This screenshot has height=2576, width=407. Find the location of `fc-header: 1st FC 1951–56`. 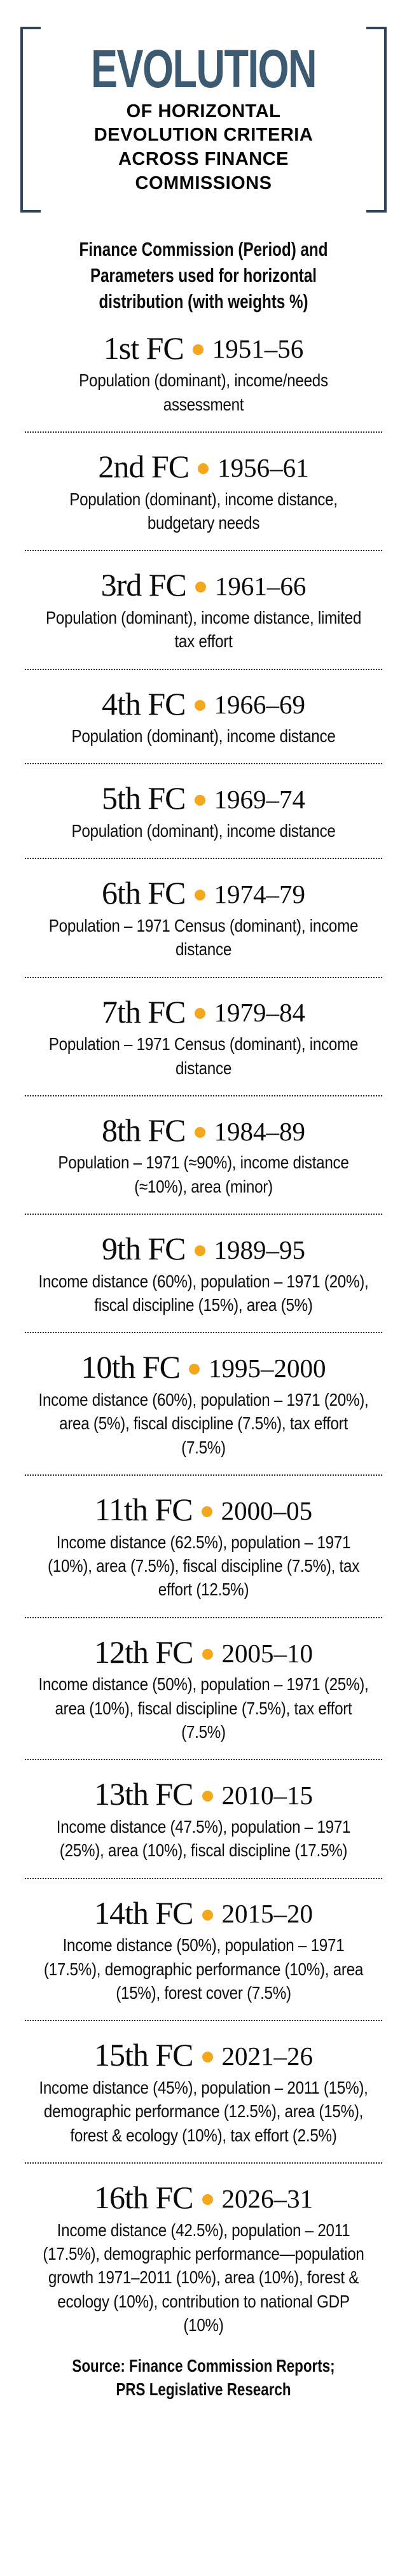

fc-header: 1st FC 1951–56 is located at coordinates (203, 348).